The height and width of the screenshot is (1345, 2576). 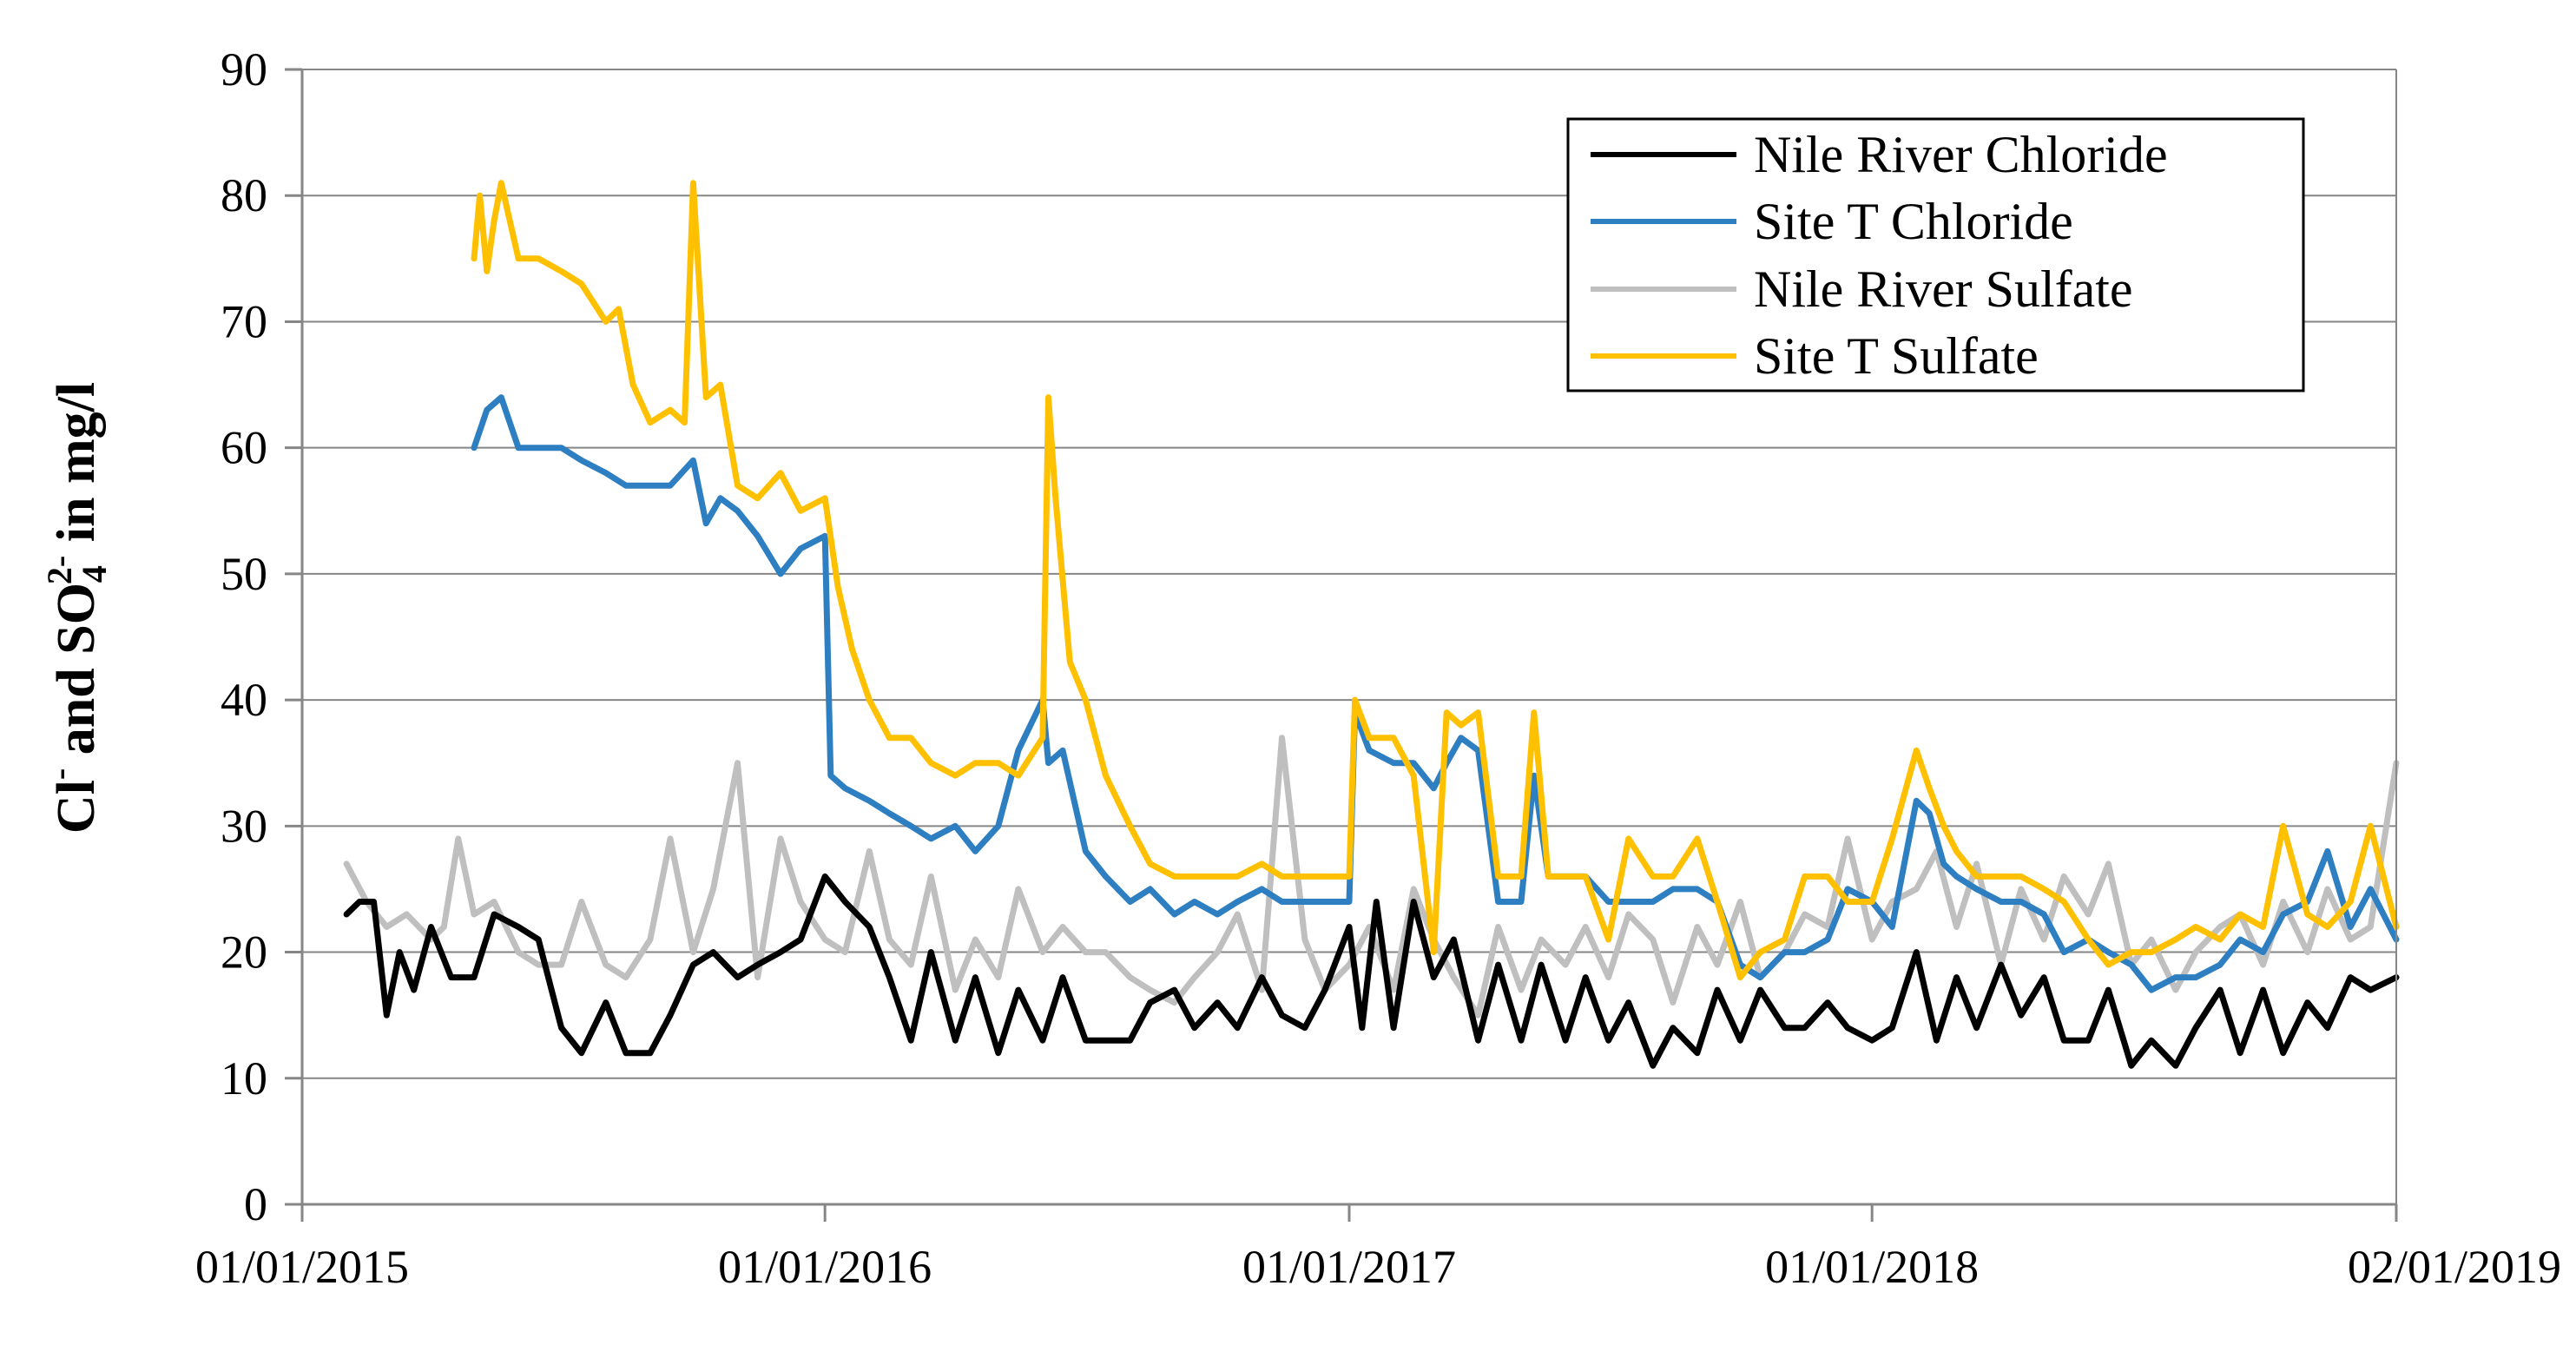 What do you see at coordinates (1943, 289) in the screenshot?
I see `legend-label-nile-sulfate: Nile River Sulfate` at bounding box center [1943, 289].